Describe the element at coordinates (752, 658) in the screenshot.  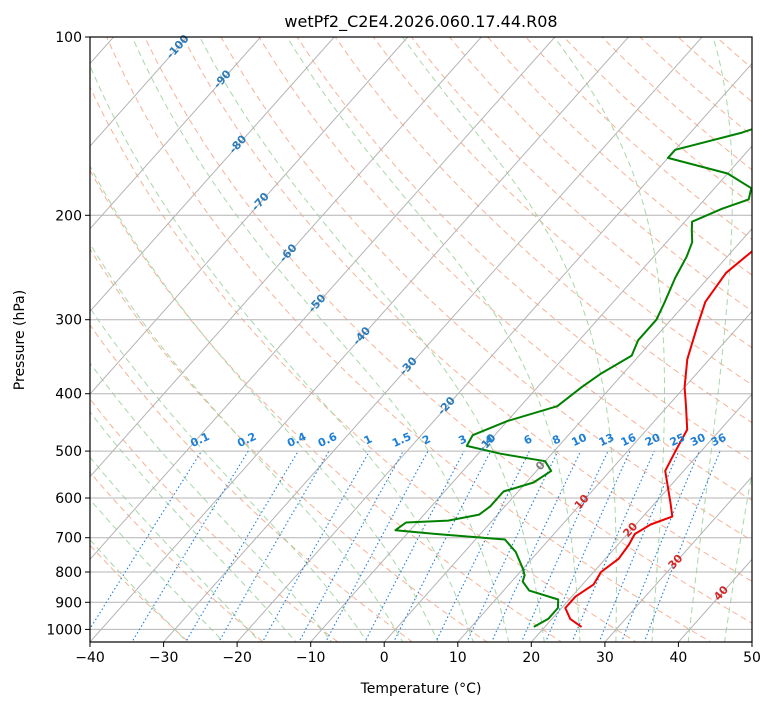
I see `x-tick-label: 50` at that location.